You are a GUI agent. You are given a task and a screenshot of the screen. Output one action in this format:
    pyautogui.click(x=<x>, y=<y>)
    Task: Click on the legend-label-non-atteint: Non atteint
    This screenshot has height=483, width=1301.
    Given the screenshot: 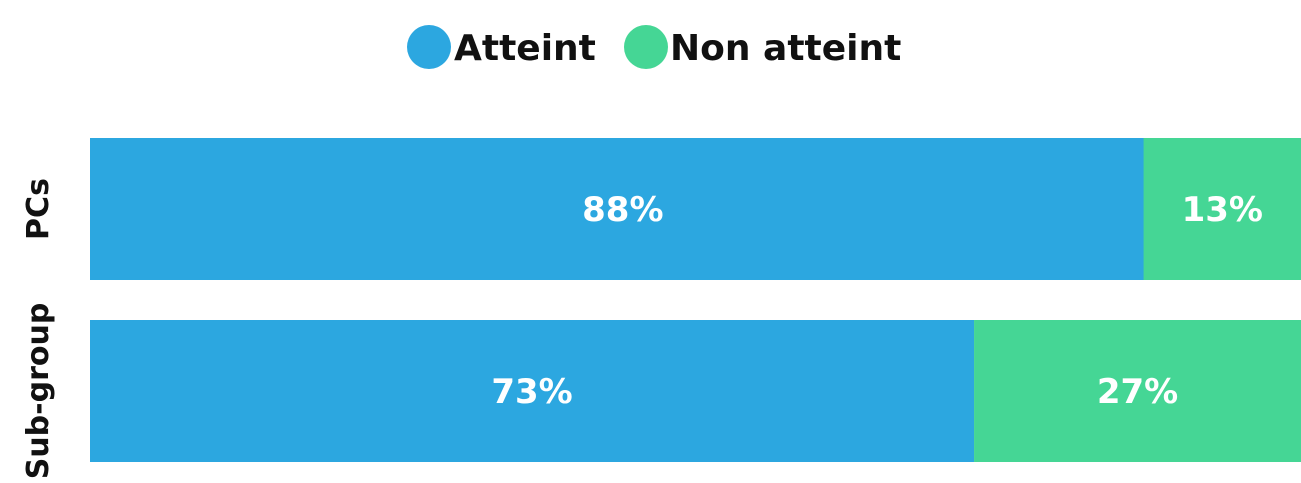 What is the action you would take?
    pyautogui.click(x=785, y=48)
    